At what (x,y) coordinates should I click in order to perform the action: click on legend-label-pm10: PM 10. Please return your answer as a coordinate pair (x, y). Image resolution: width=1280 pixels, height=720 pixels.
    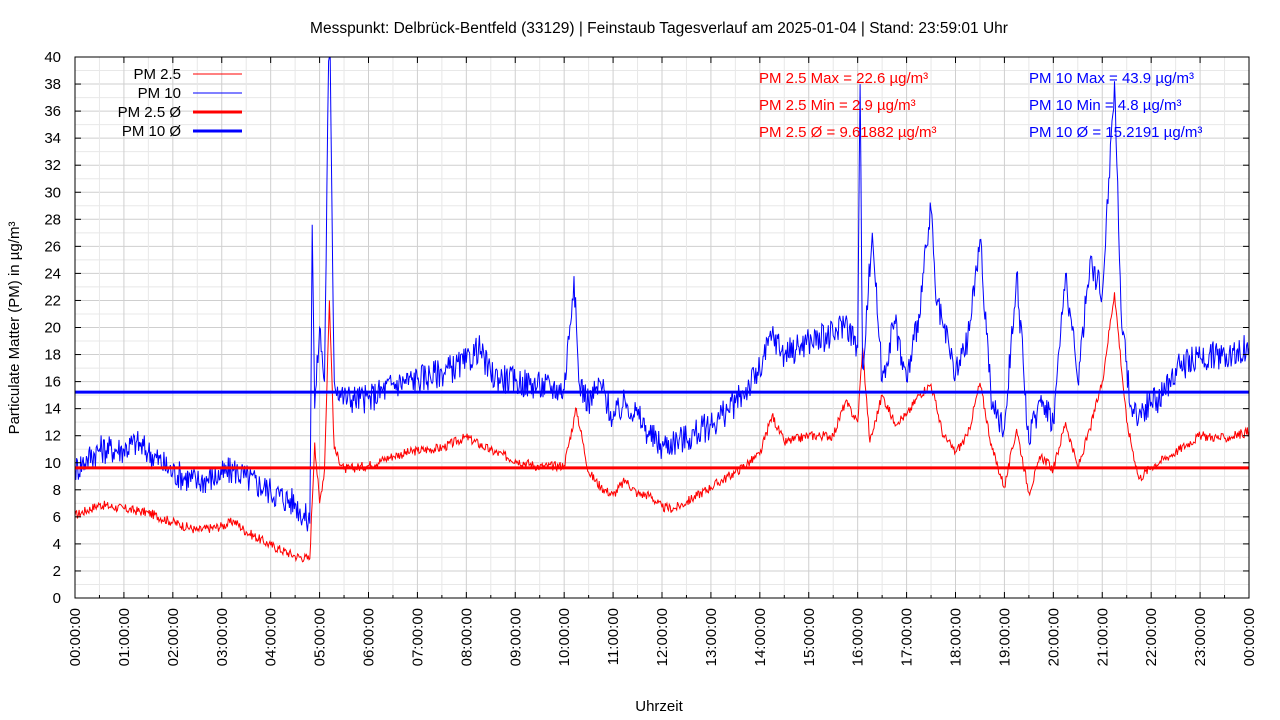
    Looking at the image, I should click on (159, 93).